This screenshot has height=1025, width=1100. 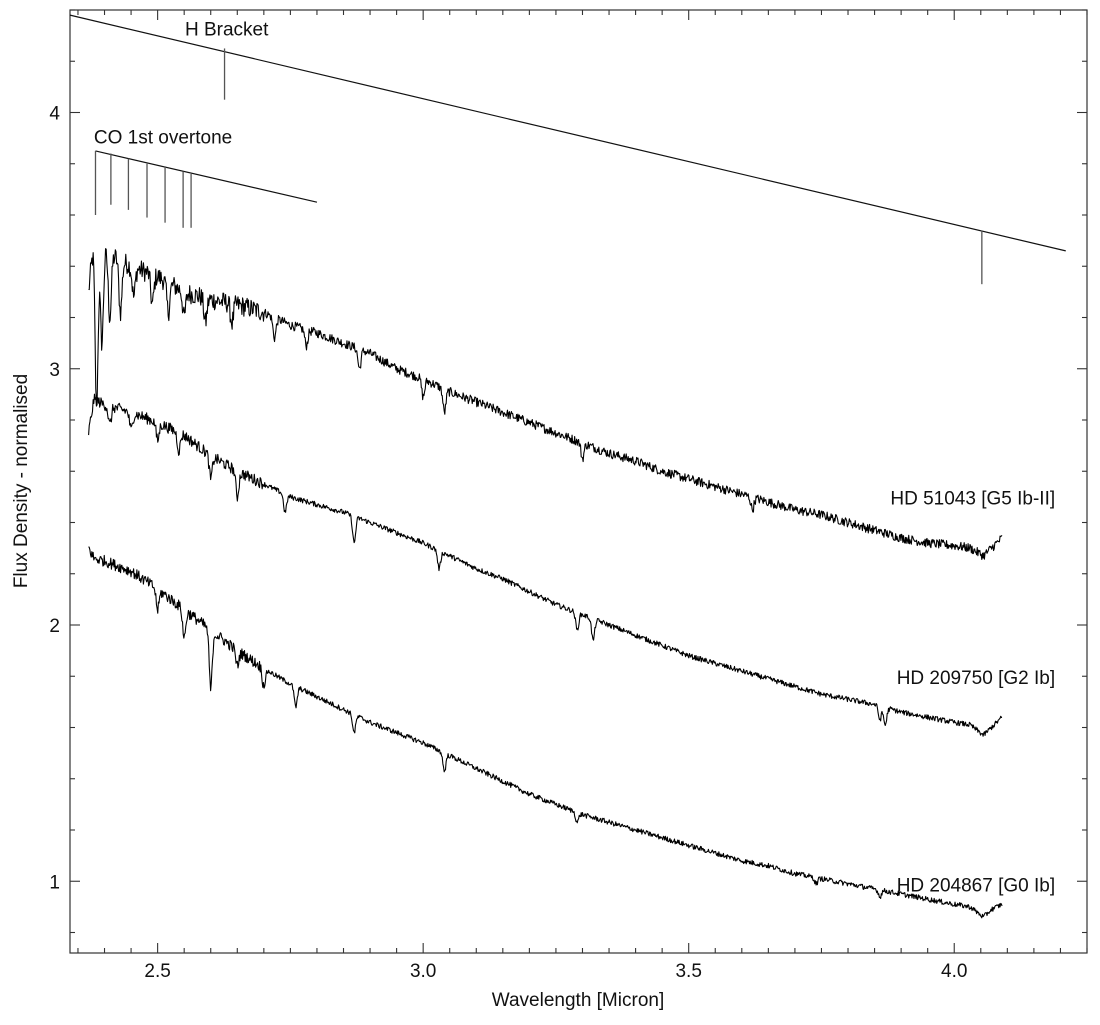 I want to click on x-tick-label: 2.5, so click(x=157, y=971).